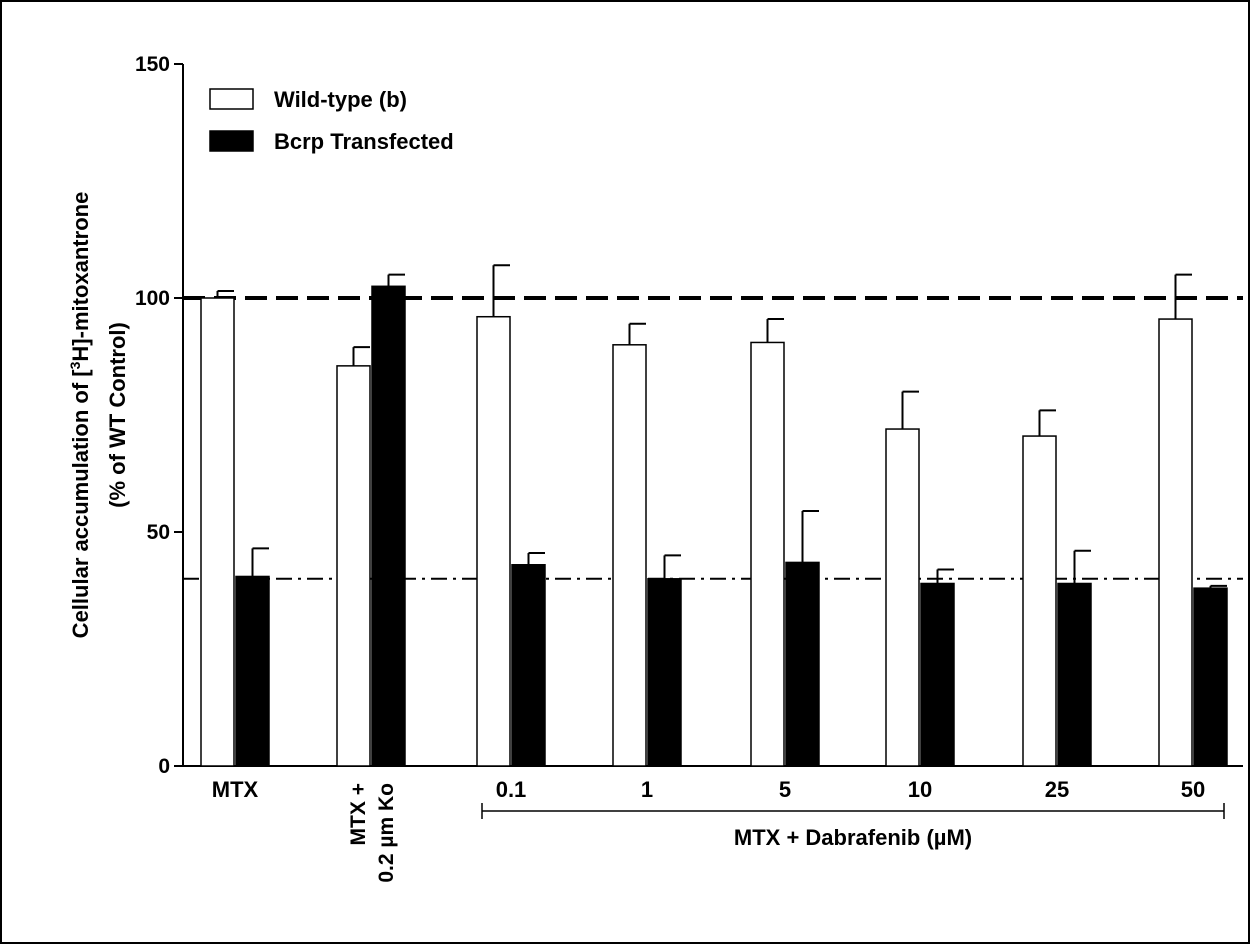 The image size is (1250, 949). What do you see at coordinates (80, 277) in the screenshot?
I see `y-axis-label-suffix: H]-mitoxantrone` at bounding box center [80, 277].